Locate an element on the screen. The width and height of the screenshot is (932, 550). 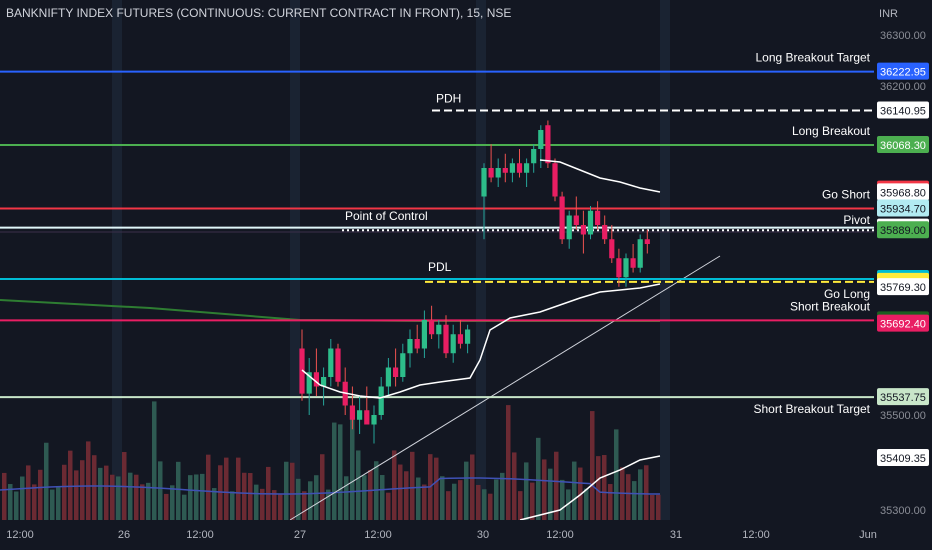
price-tag-label: 35769.30 is located at coordinates (903, 288).